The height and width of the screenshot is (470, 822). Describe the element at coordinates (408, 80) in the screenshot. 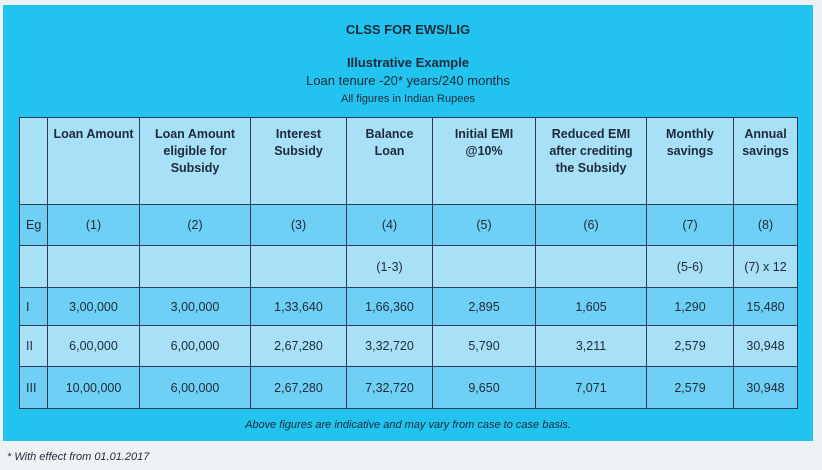

I see `loan-tenure-text: Loan tenure -20* years/240 months` at that location.